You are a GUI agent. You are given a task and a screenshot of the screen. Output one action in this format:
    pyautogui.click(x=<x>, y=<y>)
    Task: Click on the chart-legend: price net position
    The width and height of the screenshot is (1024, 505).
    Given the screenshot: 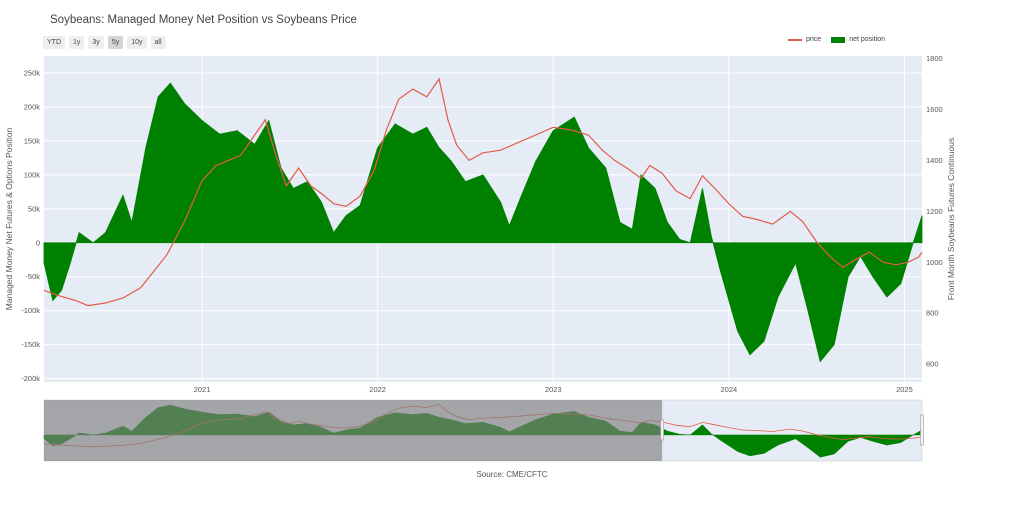 What is the action you would take?
    pyautogui.click(x=836, y=39)
    